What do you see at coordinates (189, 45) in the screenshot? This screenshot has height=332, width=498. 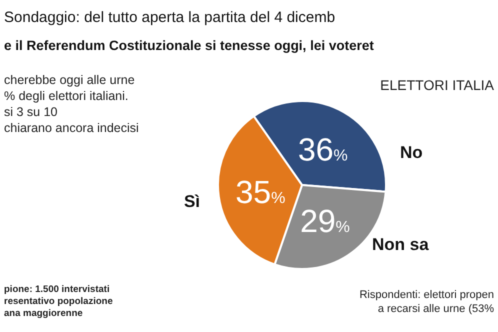 I see `chart-subtitle: e il Referendum Costituzionale si tenesse oggi, lei voteret` at bounding box center [189, 45].